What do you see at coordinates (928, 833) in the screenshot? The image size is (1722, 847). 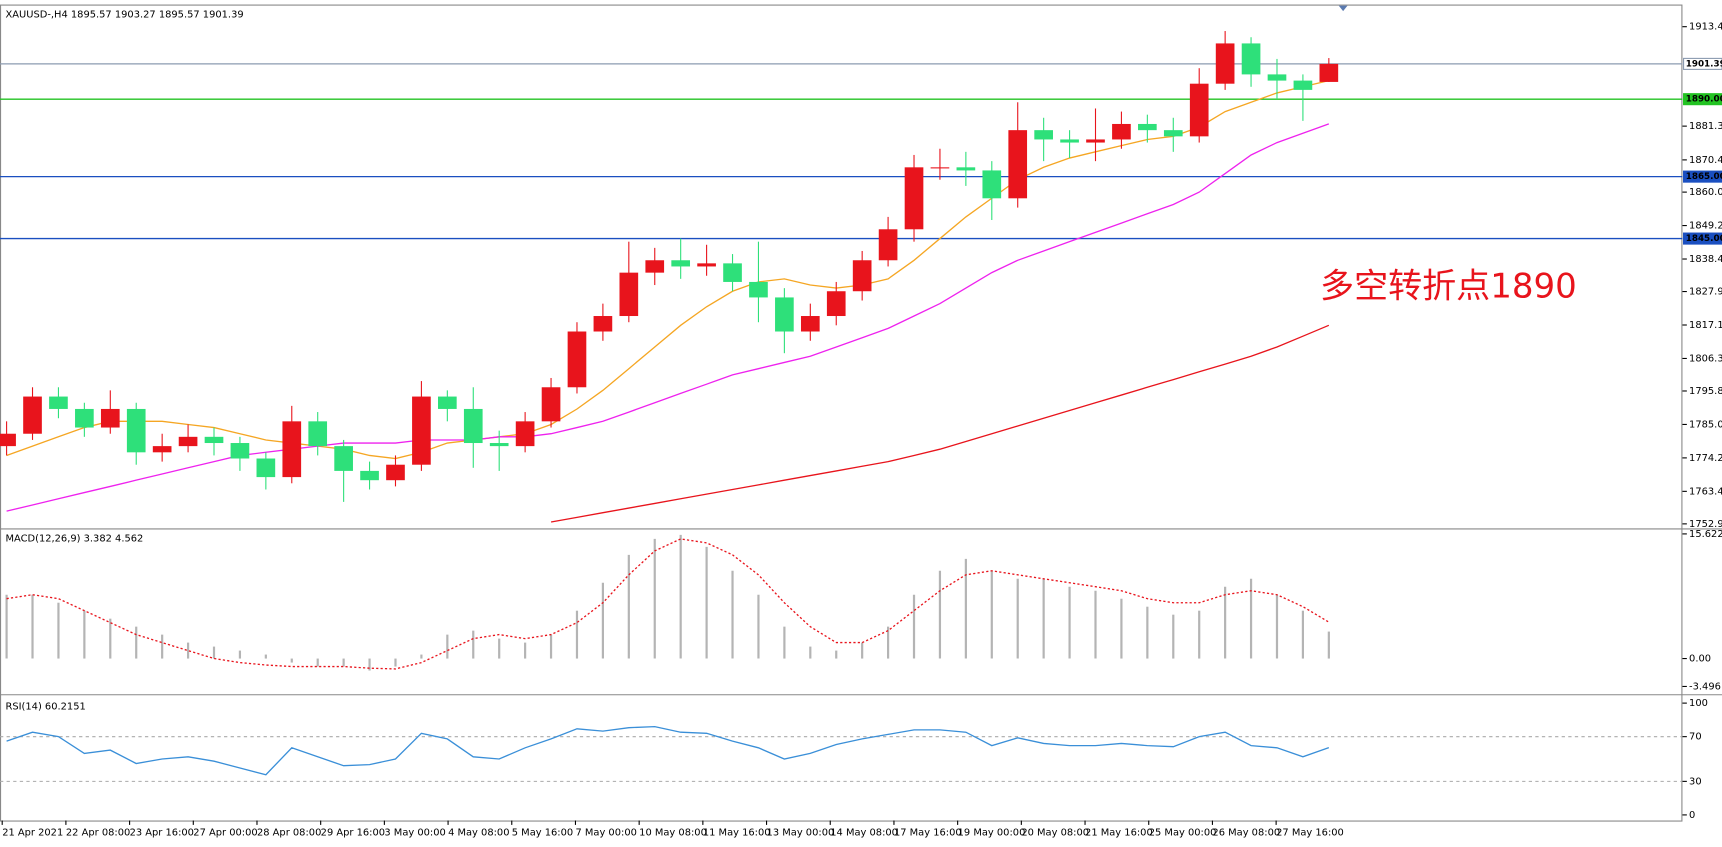 I see `x-tick-label: 17 May 16:00` at bounding box center [928, 833].